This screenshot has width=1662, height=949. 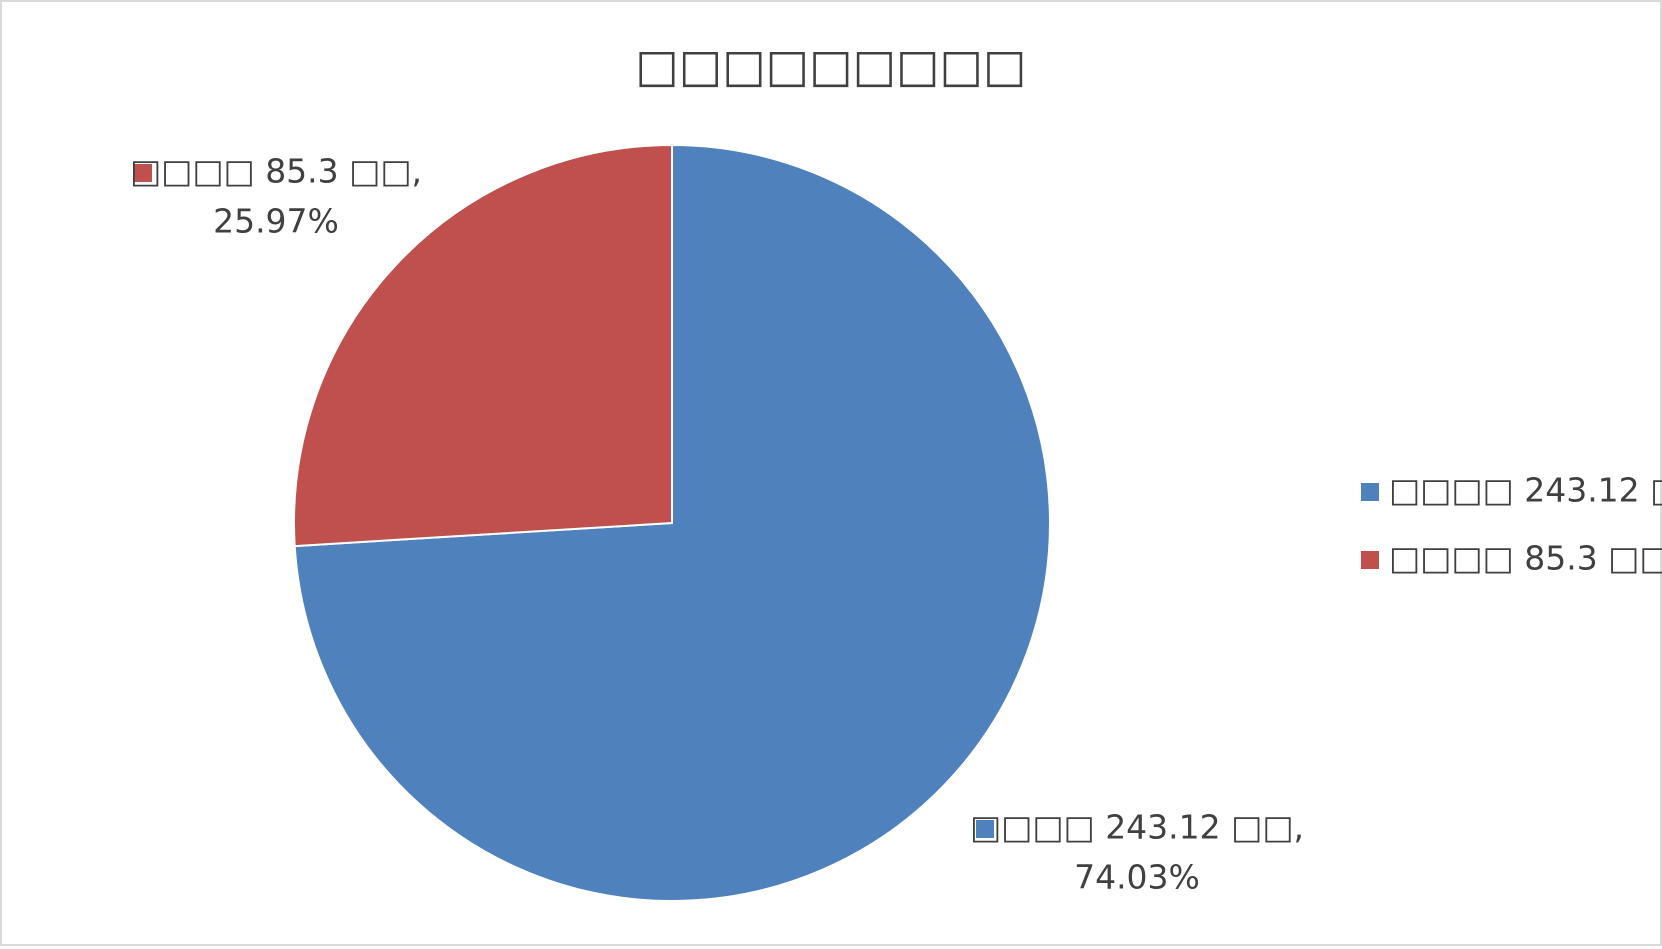 I want to click on pie-slice, so click(x=483, y=345).